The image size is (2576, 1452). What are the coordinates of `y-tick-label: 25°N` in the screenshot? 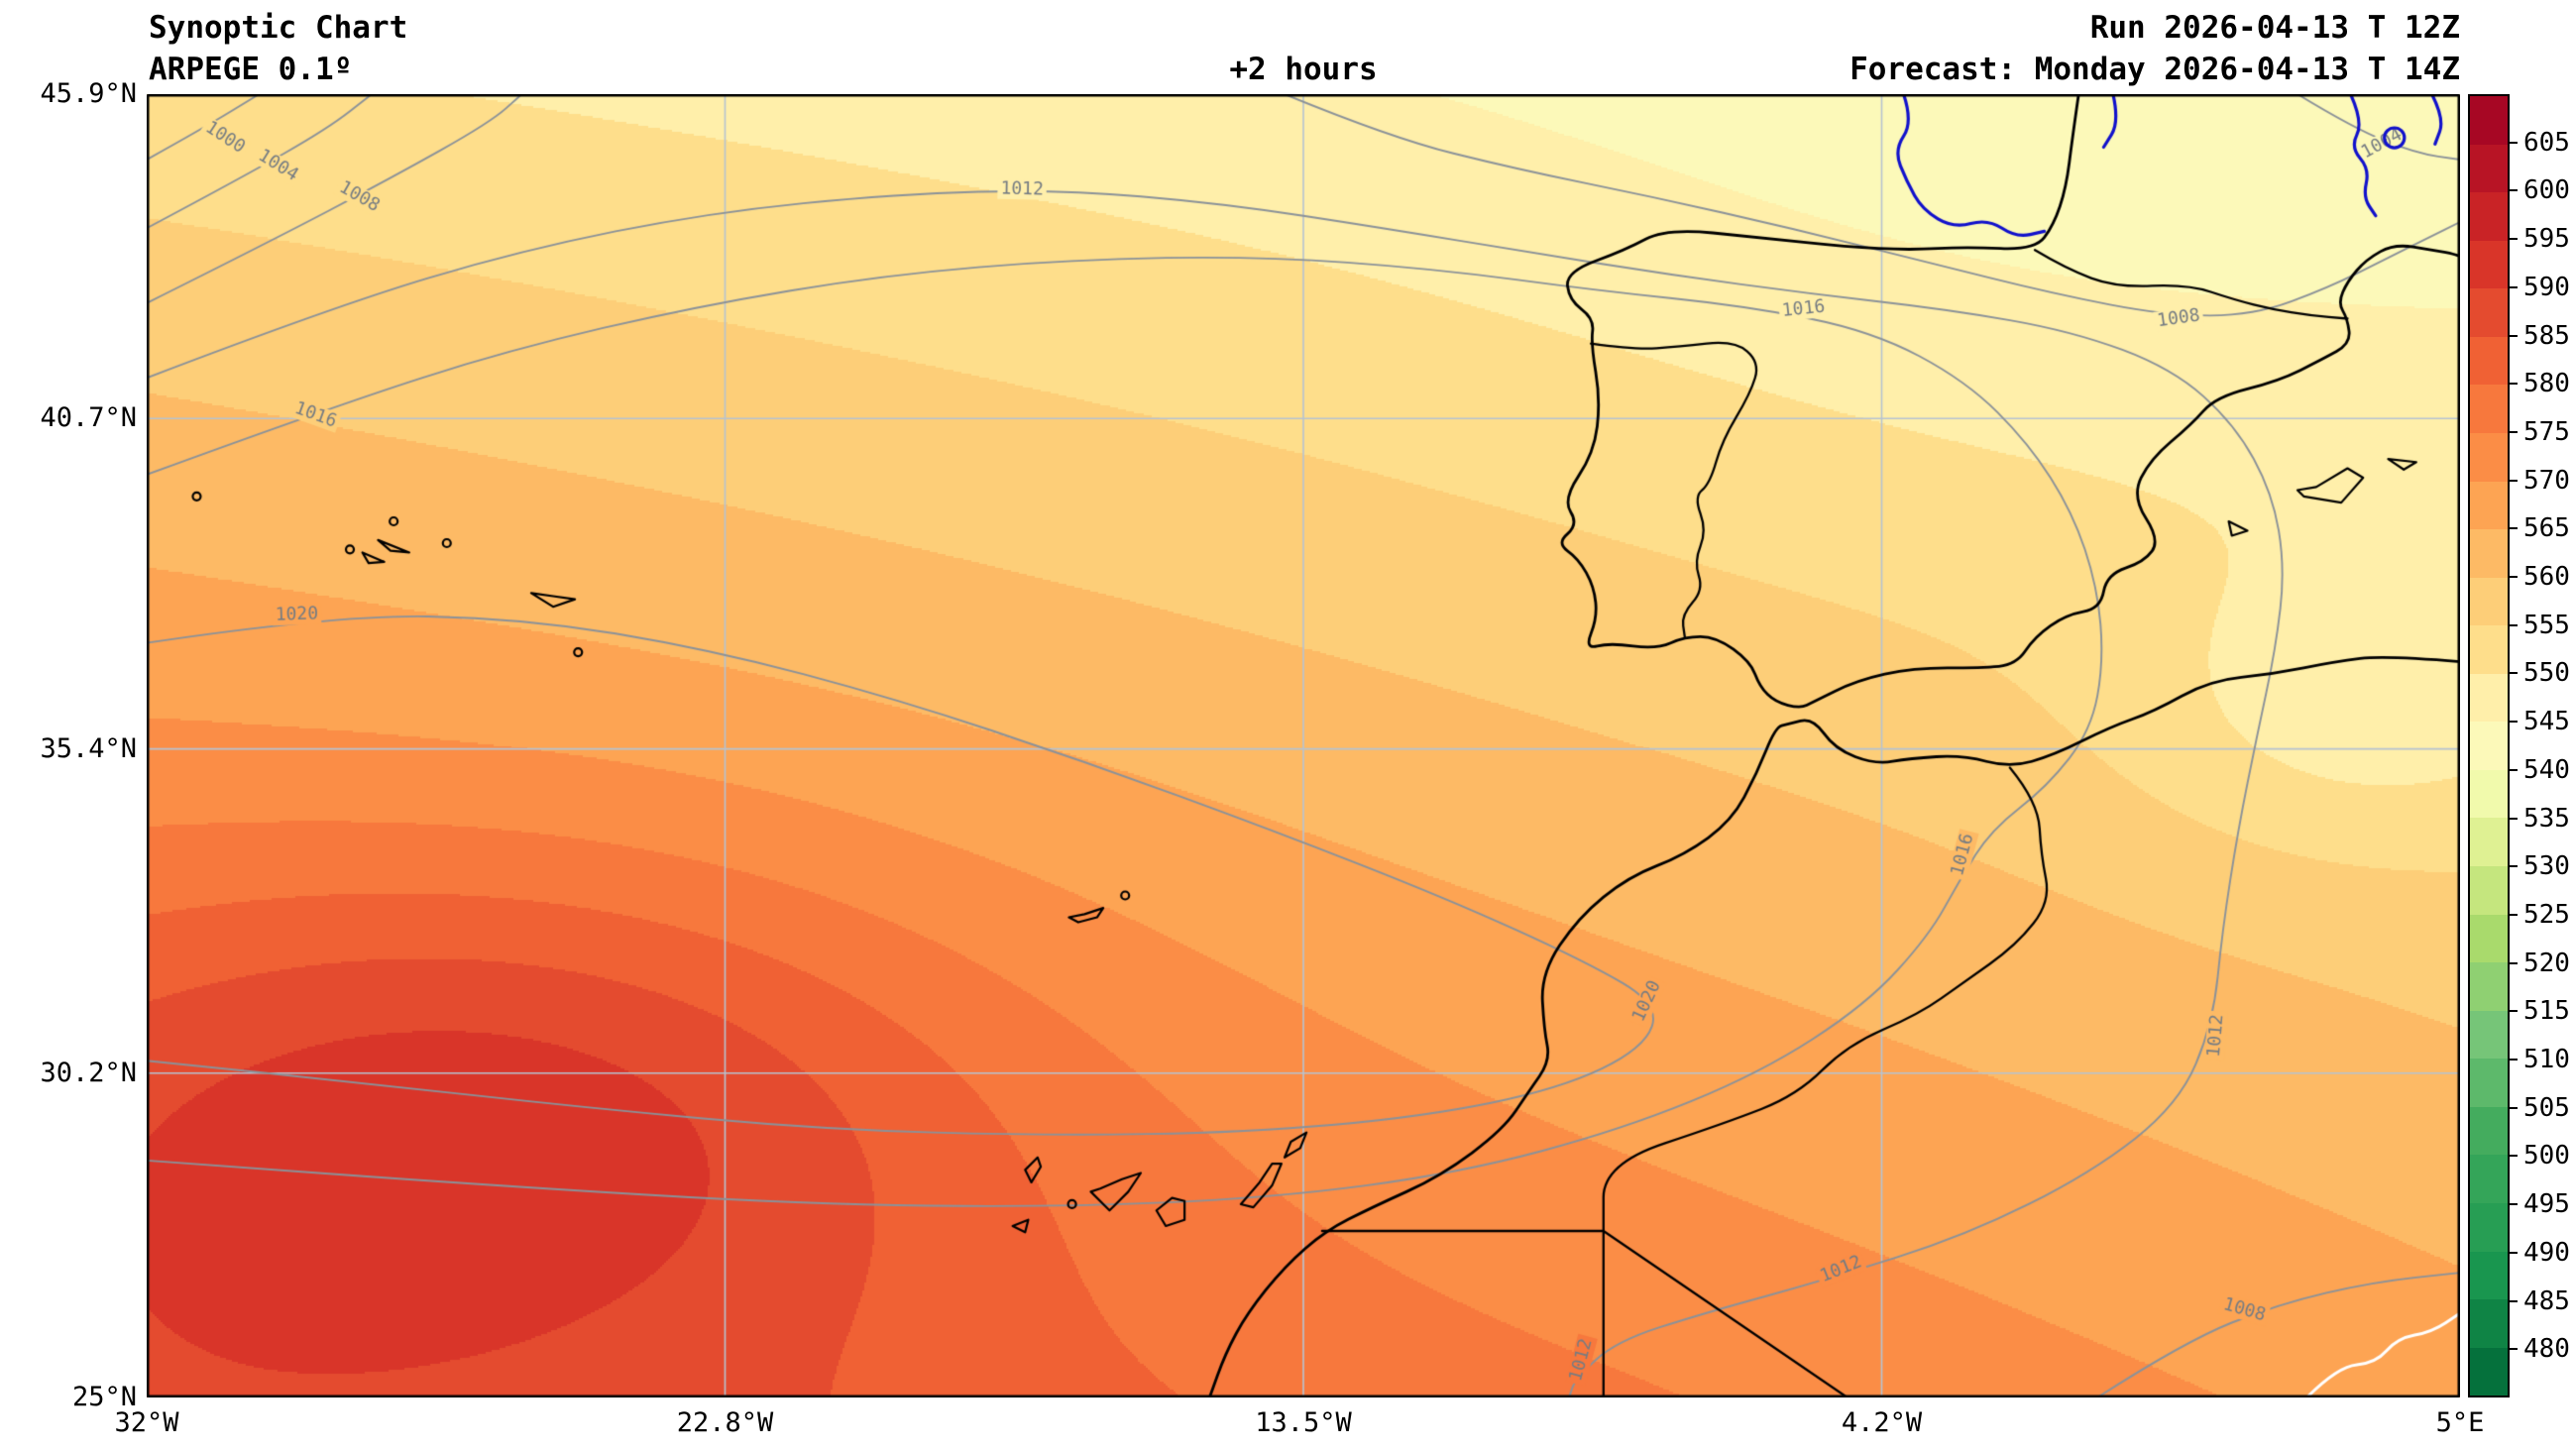 It's located at (104, 1397).